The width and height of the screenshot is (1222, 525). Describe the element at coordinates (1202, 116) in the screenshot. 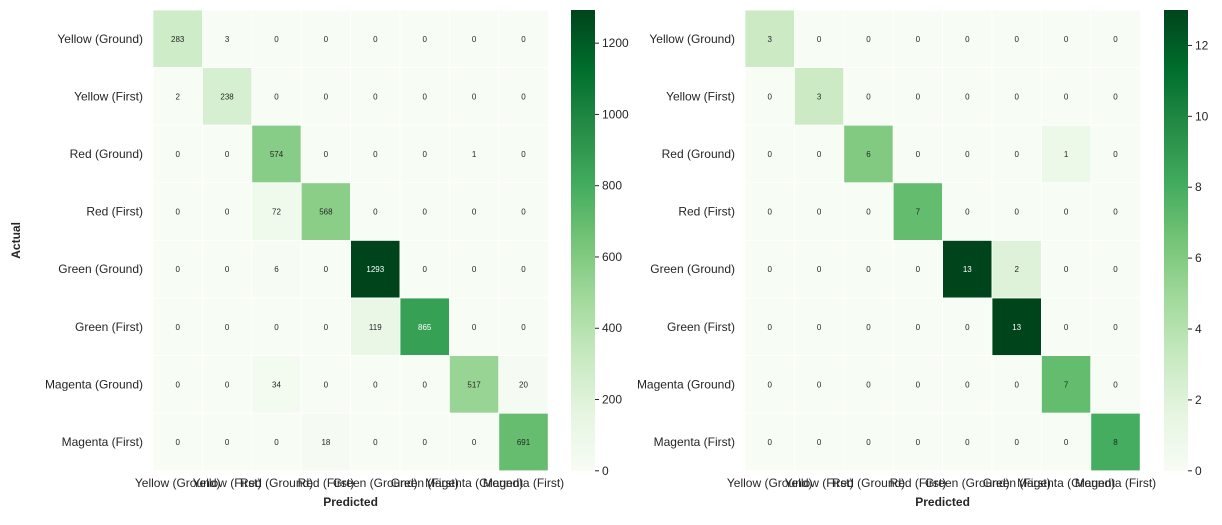

I see `colorbar-tick-label: 10` at that location.